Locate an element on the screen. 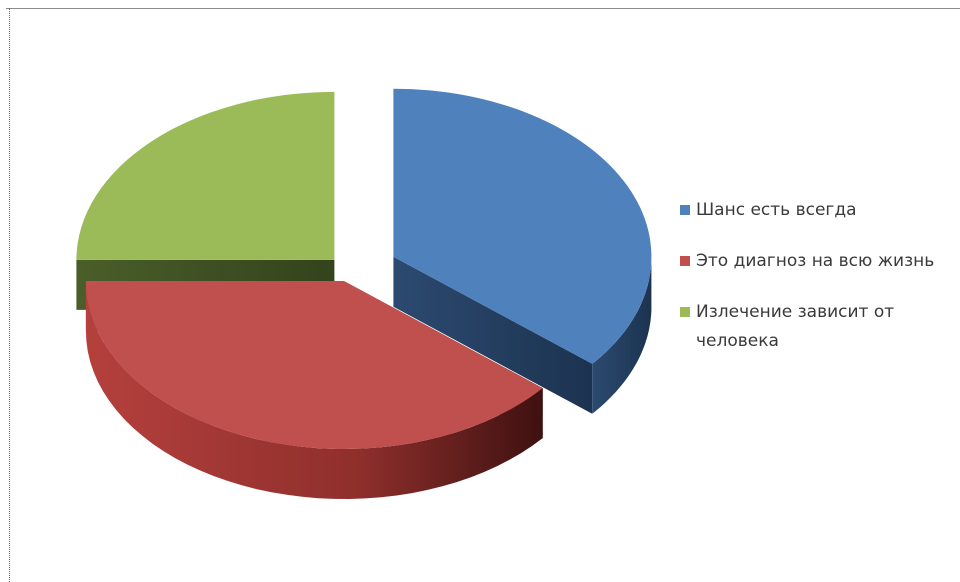  slice-0-outer-side is located at coordinates (622, 335).